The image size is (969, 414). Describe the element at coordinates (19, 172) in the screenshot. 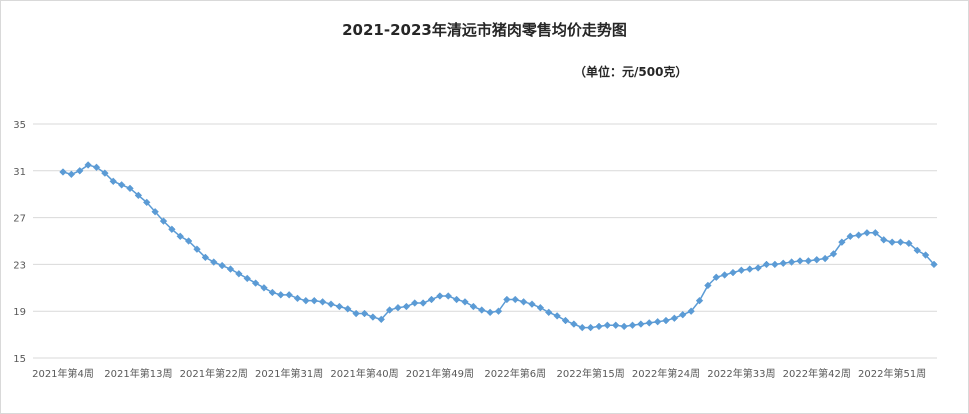

I see `y-tick-label: 31` at that location.